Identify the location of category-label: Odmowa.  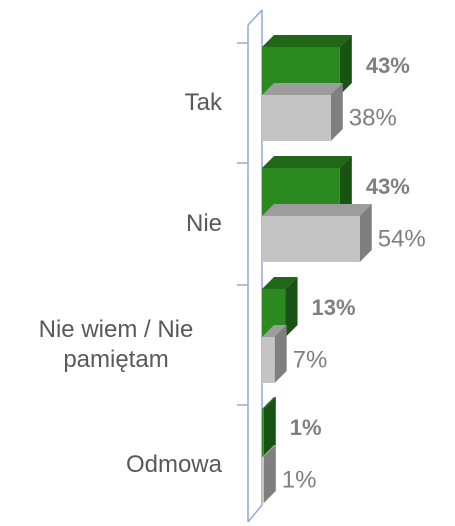
(173, 464).